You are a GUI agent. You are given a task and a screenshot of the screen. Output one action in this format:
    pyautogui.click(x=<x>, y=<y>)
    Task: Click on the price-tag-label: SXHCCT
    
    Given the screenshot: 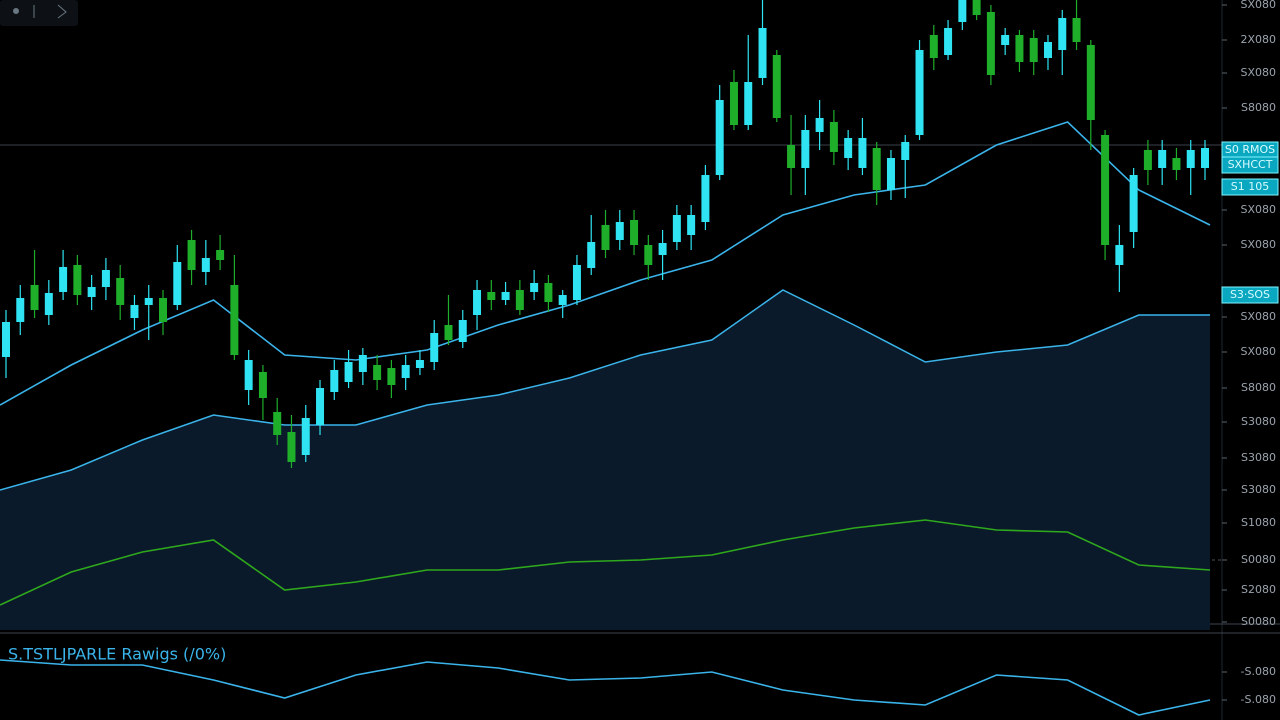 What is the action you would take?
    pyautogui.click(x=1250, y=164)
    